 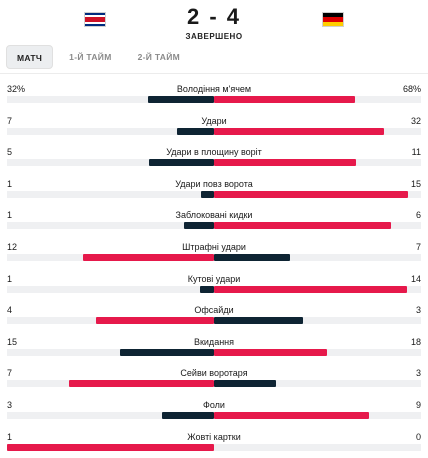 What do you see at coordinates (12, 341) in the screenshot?
I see `home-stat-value: 15` at bounding box center [12, 341].